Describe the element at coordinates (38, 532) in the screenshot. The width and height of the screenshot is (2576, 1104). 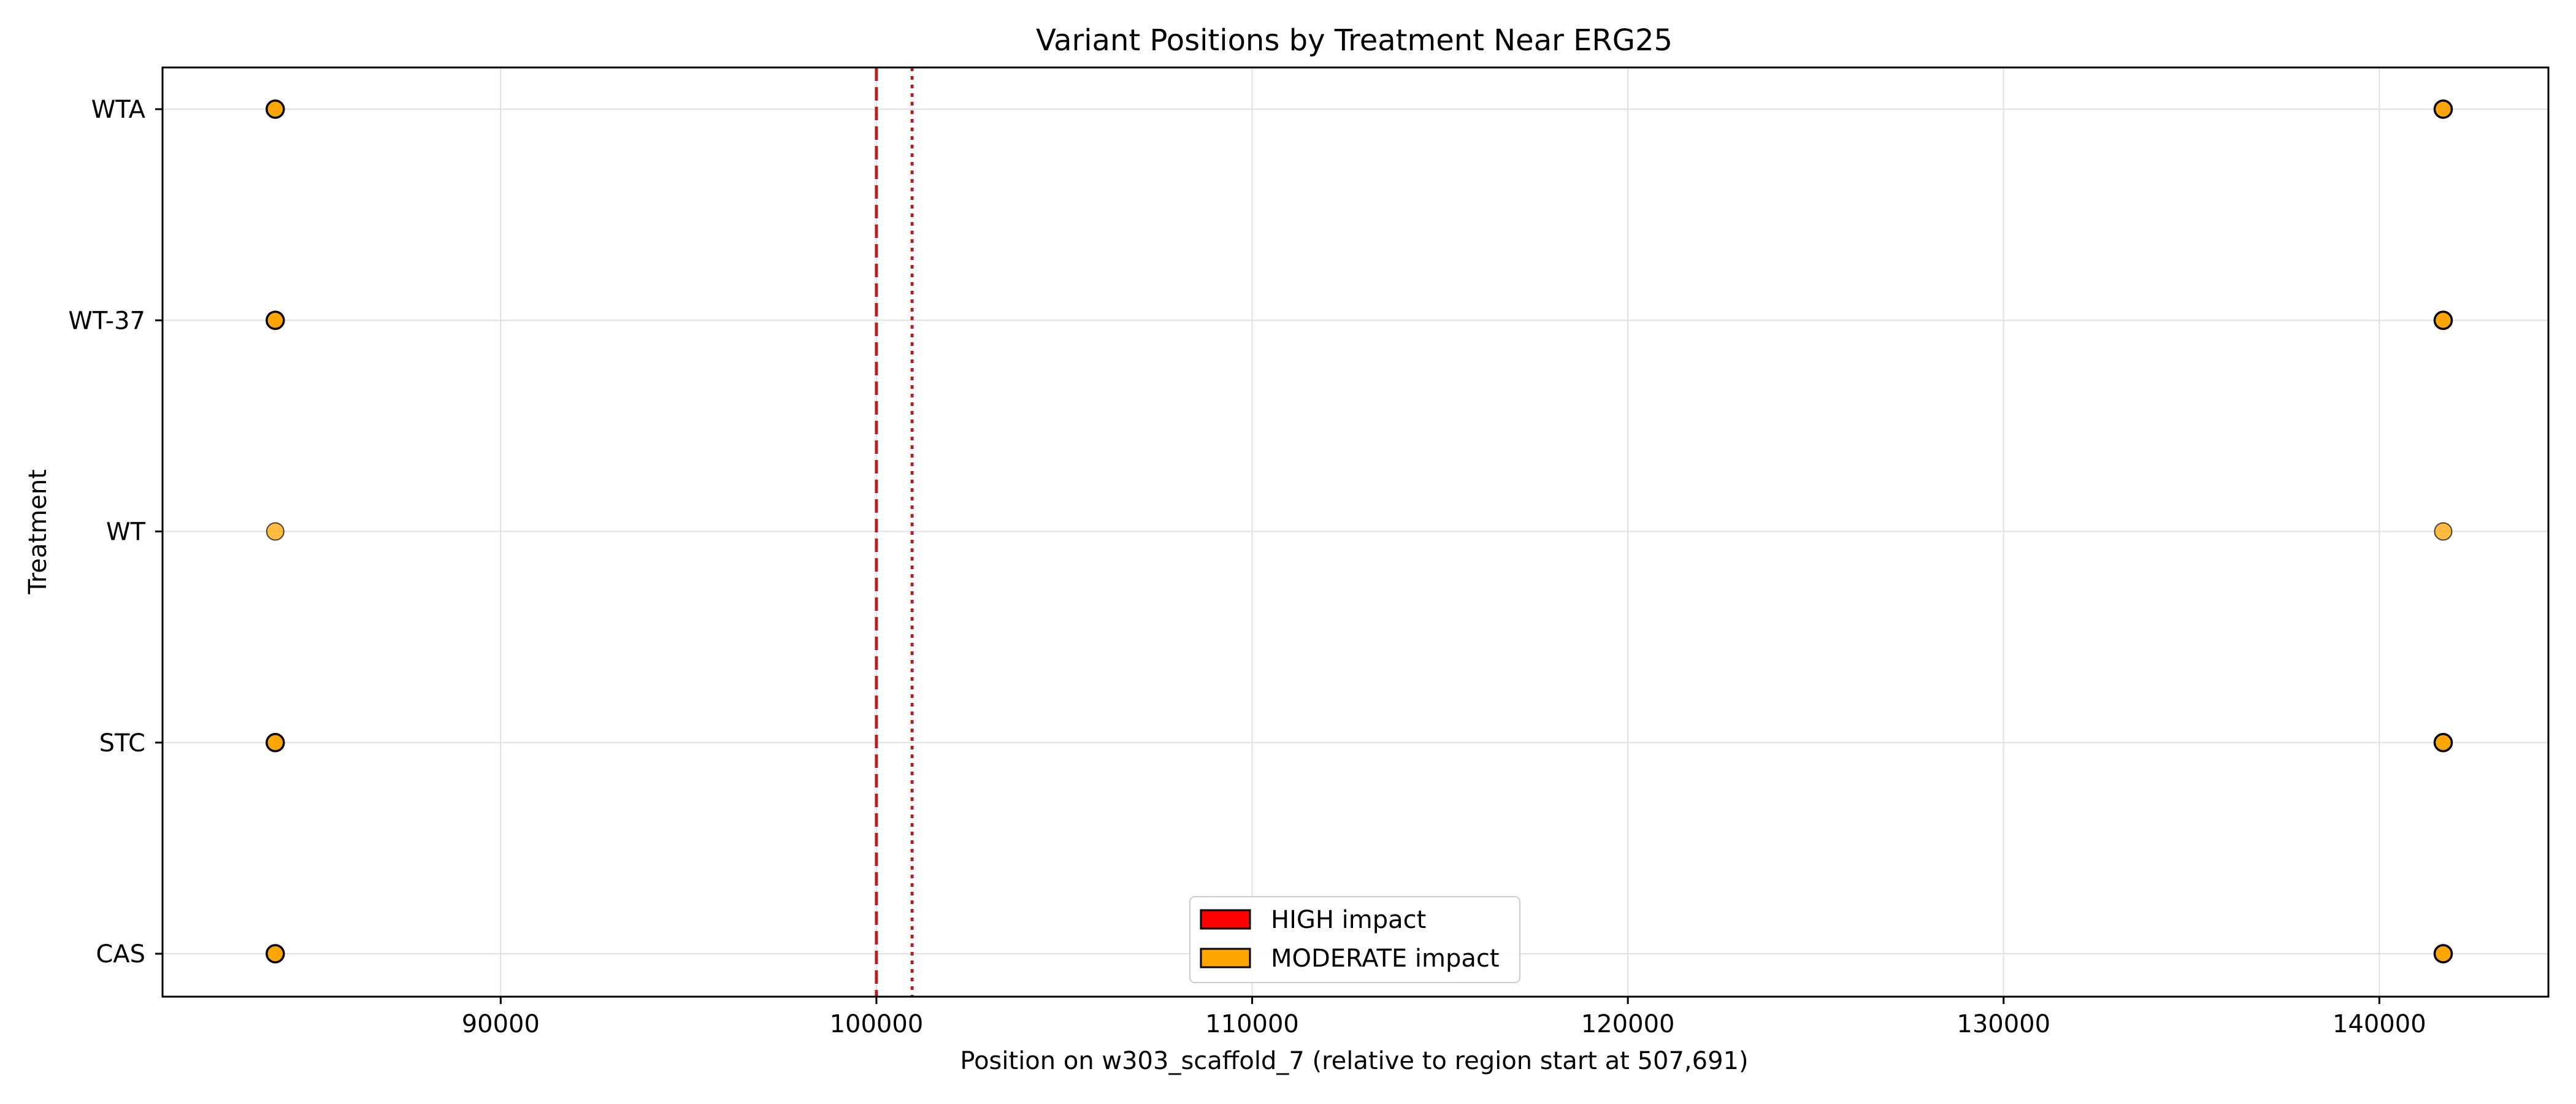
I see `y-axis-label: Treatment` at that location.